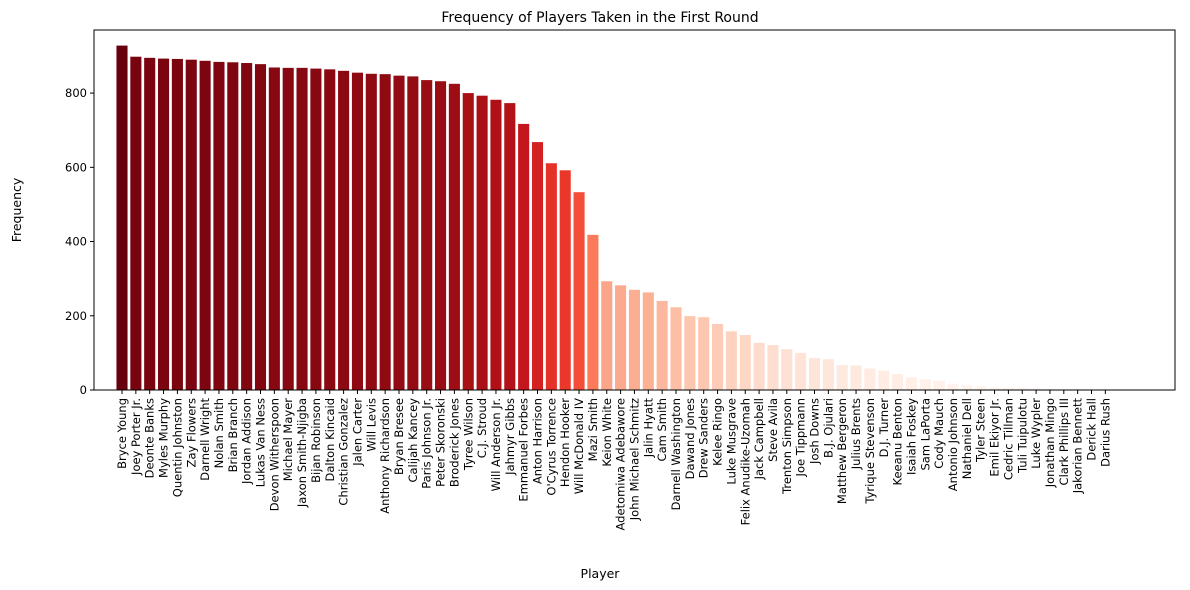  I want to click on x-tick-label: Cody Mauch, so click(939, 433).